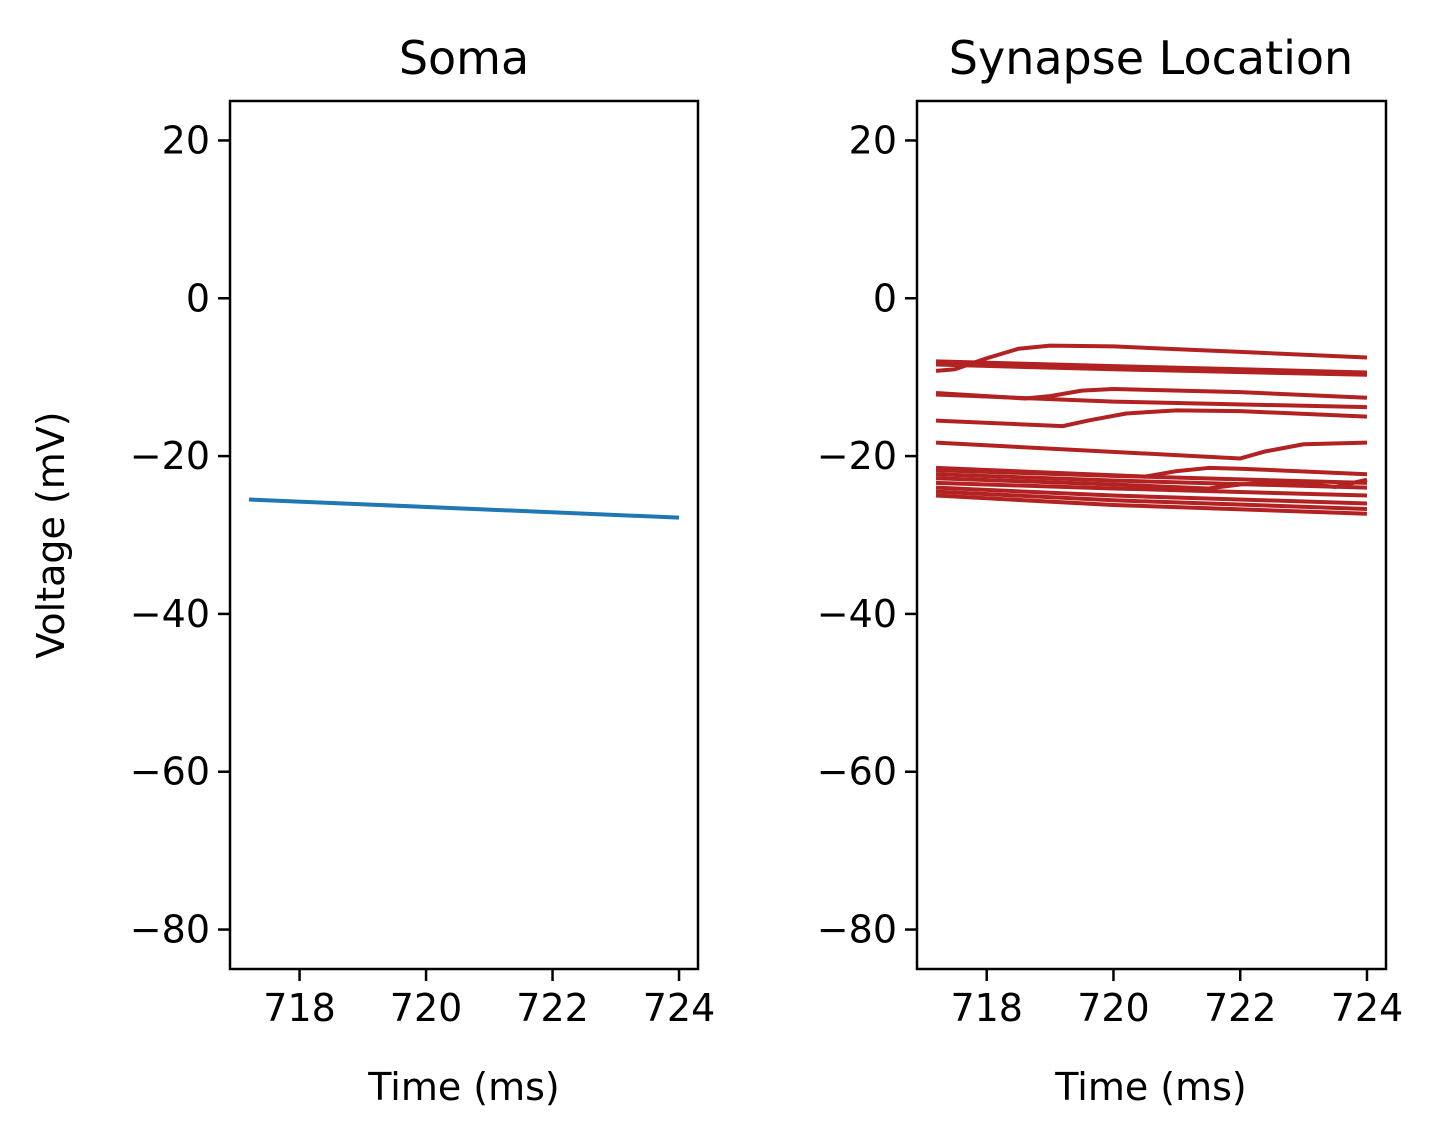 This screenshot has width=1448, height=1141. Describe the element at coordinates (464, 58) in the screenshot. I see `soma-title: Soma` at that location.